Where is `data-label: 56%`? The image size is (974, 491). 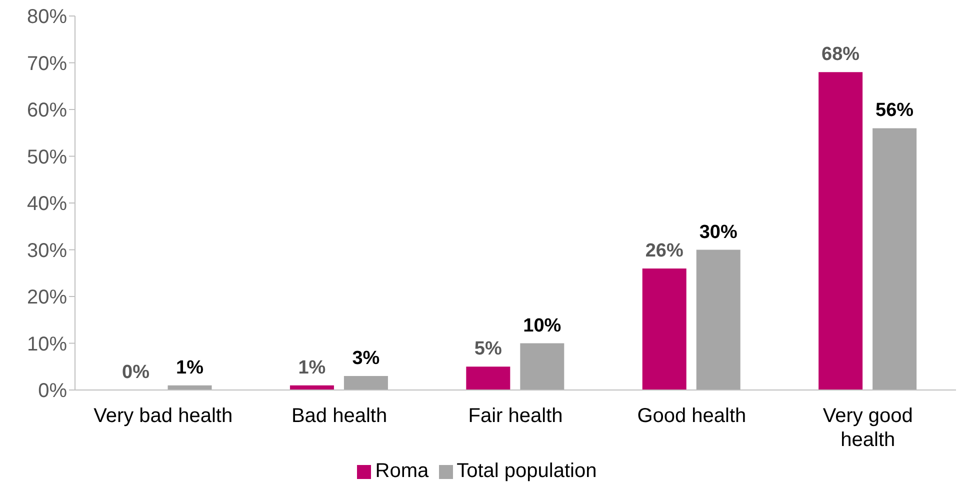 data-label: 56% is located at coordinates (895, 111).